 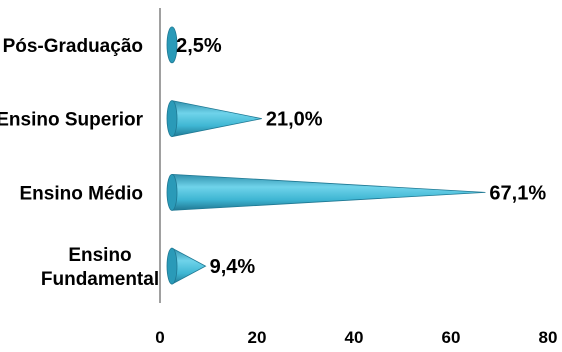 I want to click on data-label: 67,1%, so click(x=517, y=193).